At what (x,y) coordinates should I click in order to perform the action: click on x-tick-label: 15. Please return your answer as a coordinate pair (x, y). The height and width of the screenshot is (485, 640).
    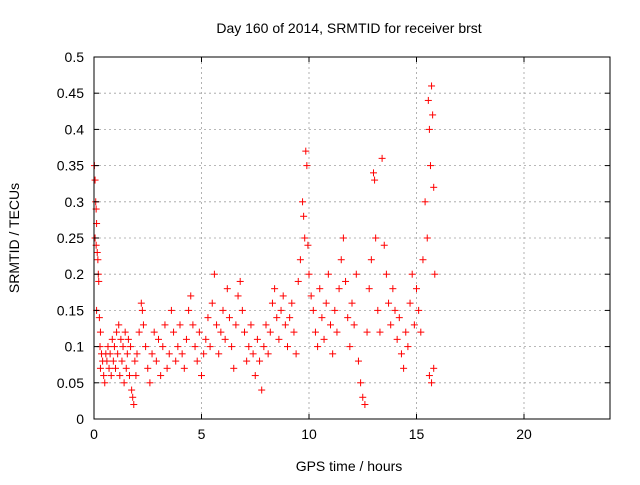
    Looking at the image, I should click on (417, 434).